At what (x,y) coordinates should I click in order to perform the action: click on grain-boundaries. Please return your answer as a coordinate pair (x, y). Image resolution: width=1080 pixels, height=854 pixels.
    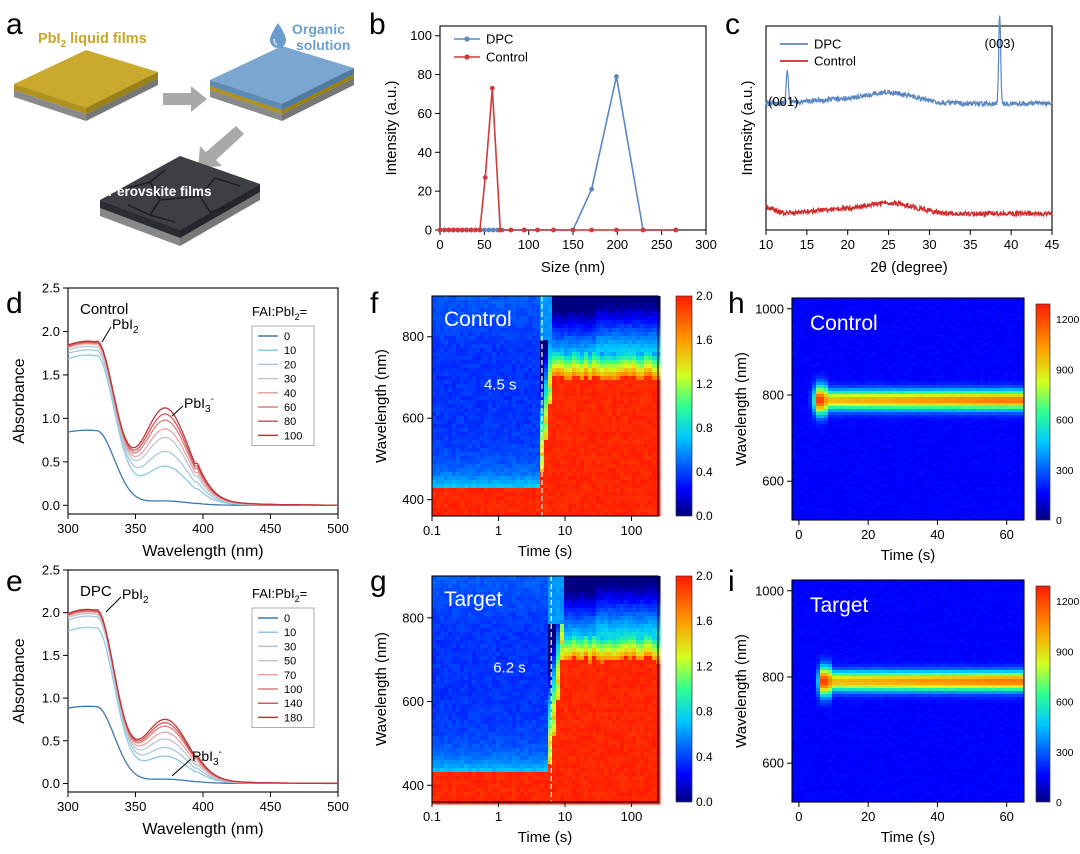
    Looking at the image, I should click on (180, 196).